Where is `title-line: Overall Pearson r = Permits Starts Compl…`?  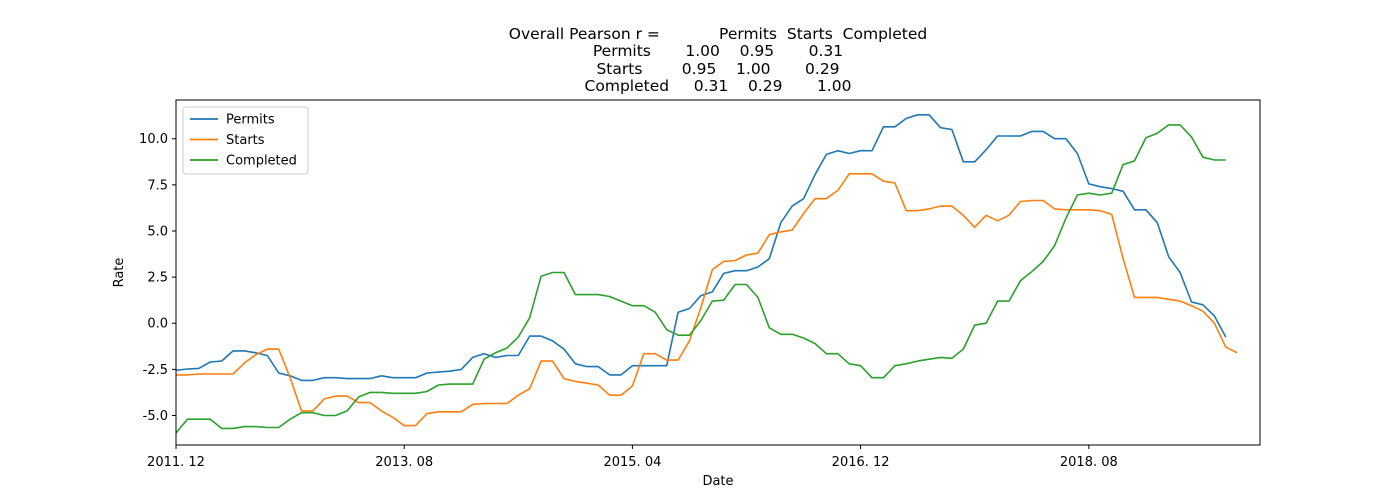 title-line: Overall Pearson r = Permits Starts Compl… is located at coordinates (718, 34).